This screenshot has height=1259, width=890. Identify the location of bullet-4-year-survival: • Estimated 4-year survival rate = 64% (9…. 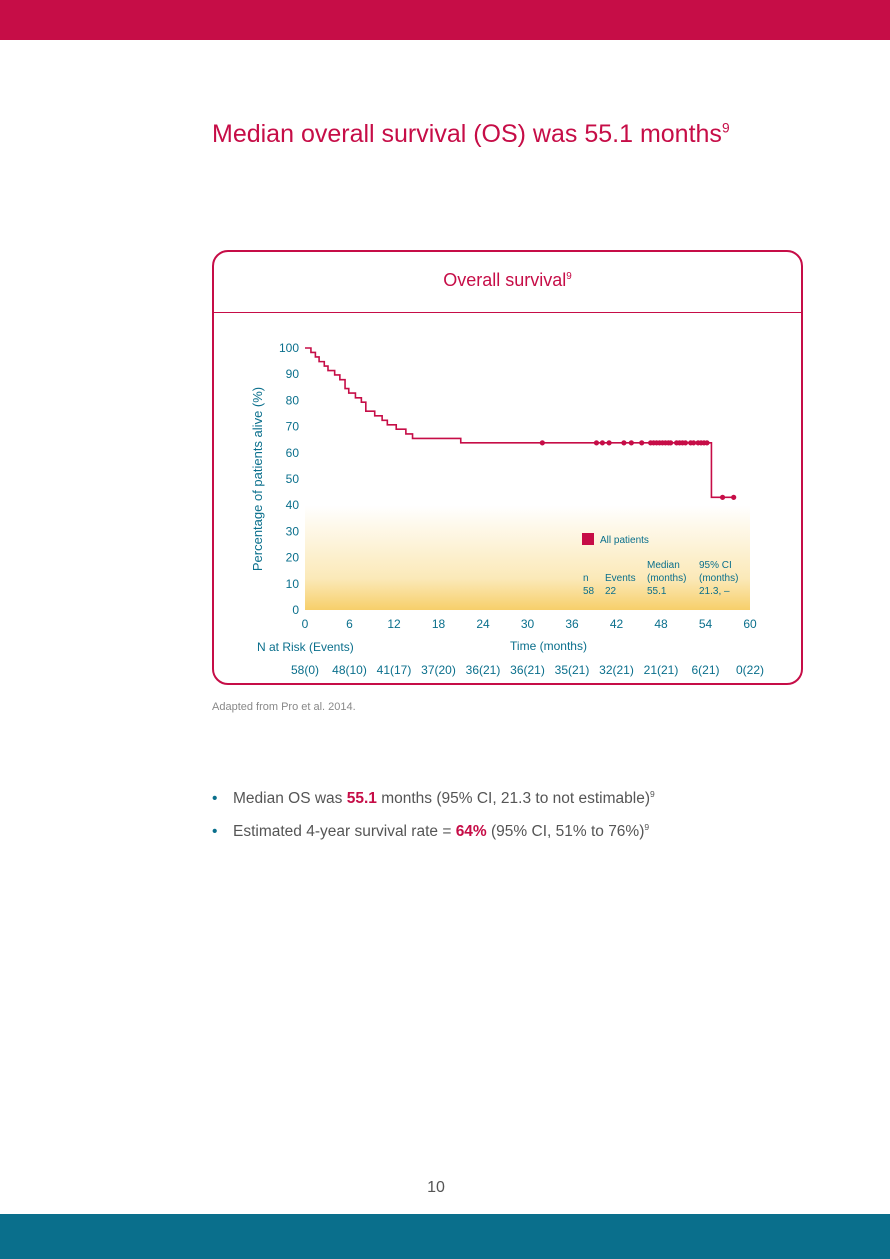
(431, 830).